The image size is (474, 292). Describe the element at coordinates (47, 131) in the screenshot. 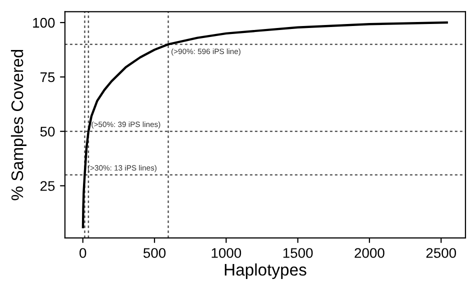

I see `y-tick-label: 50` at that location.